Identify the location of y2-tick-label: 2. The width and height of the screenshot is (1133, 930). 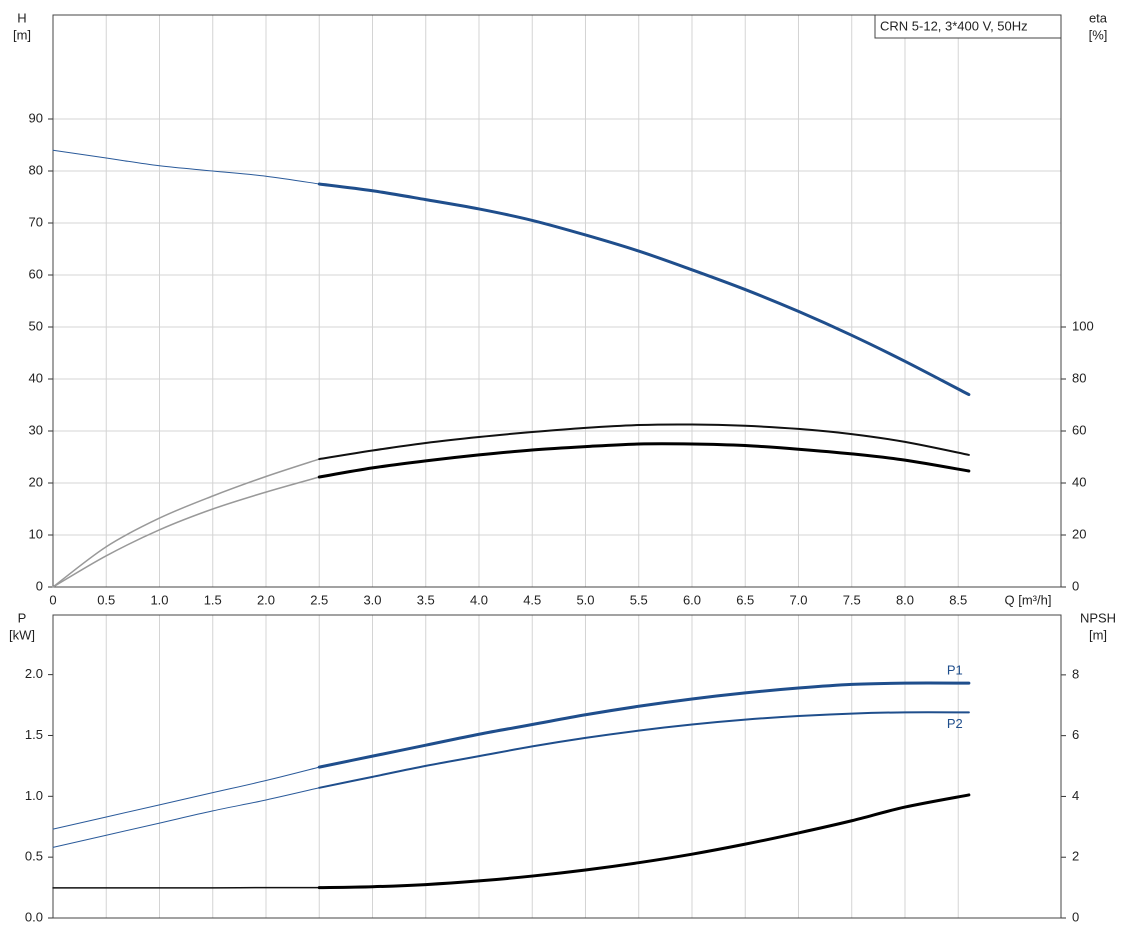
(1075, 856).